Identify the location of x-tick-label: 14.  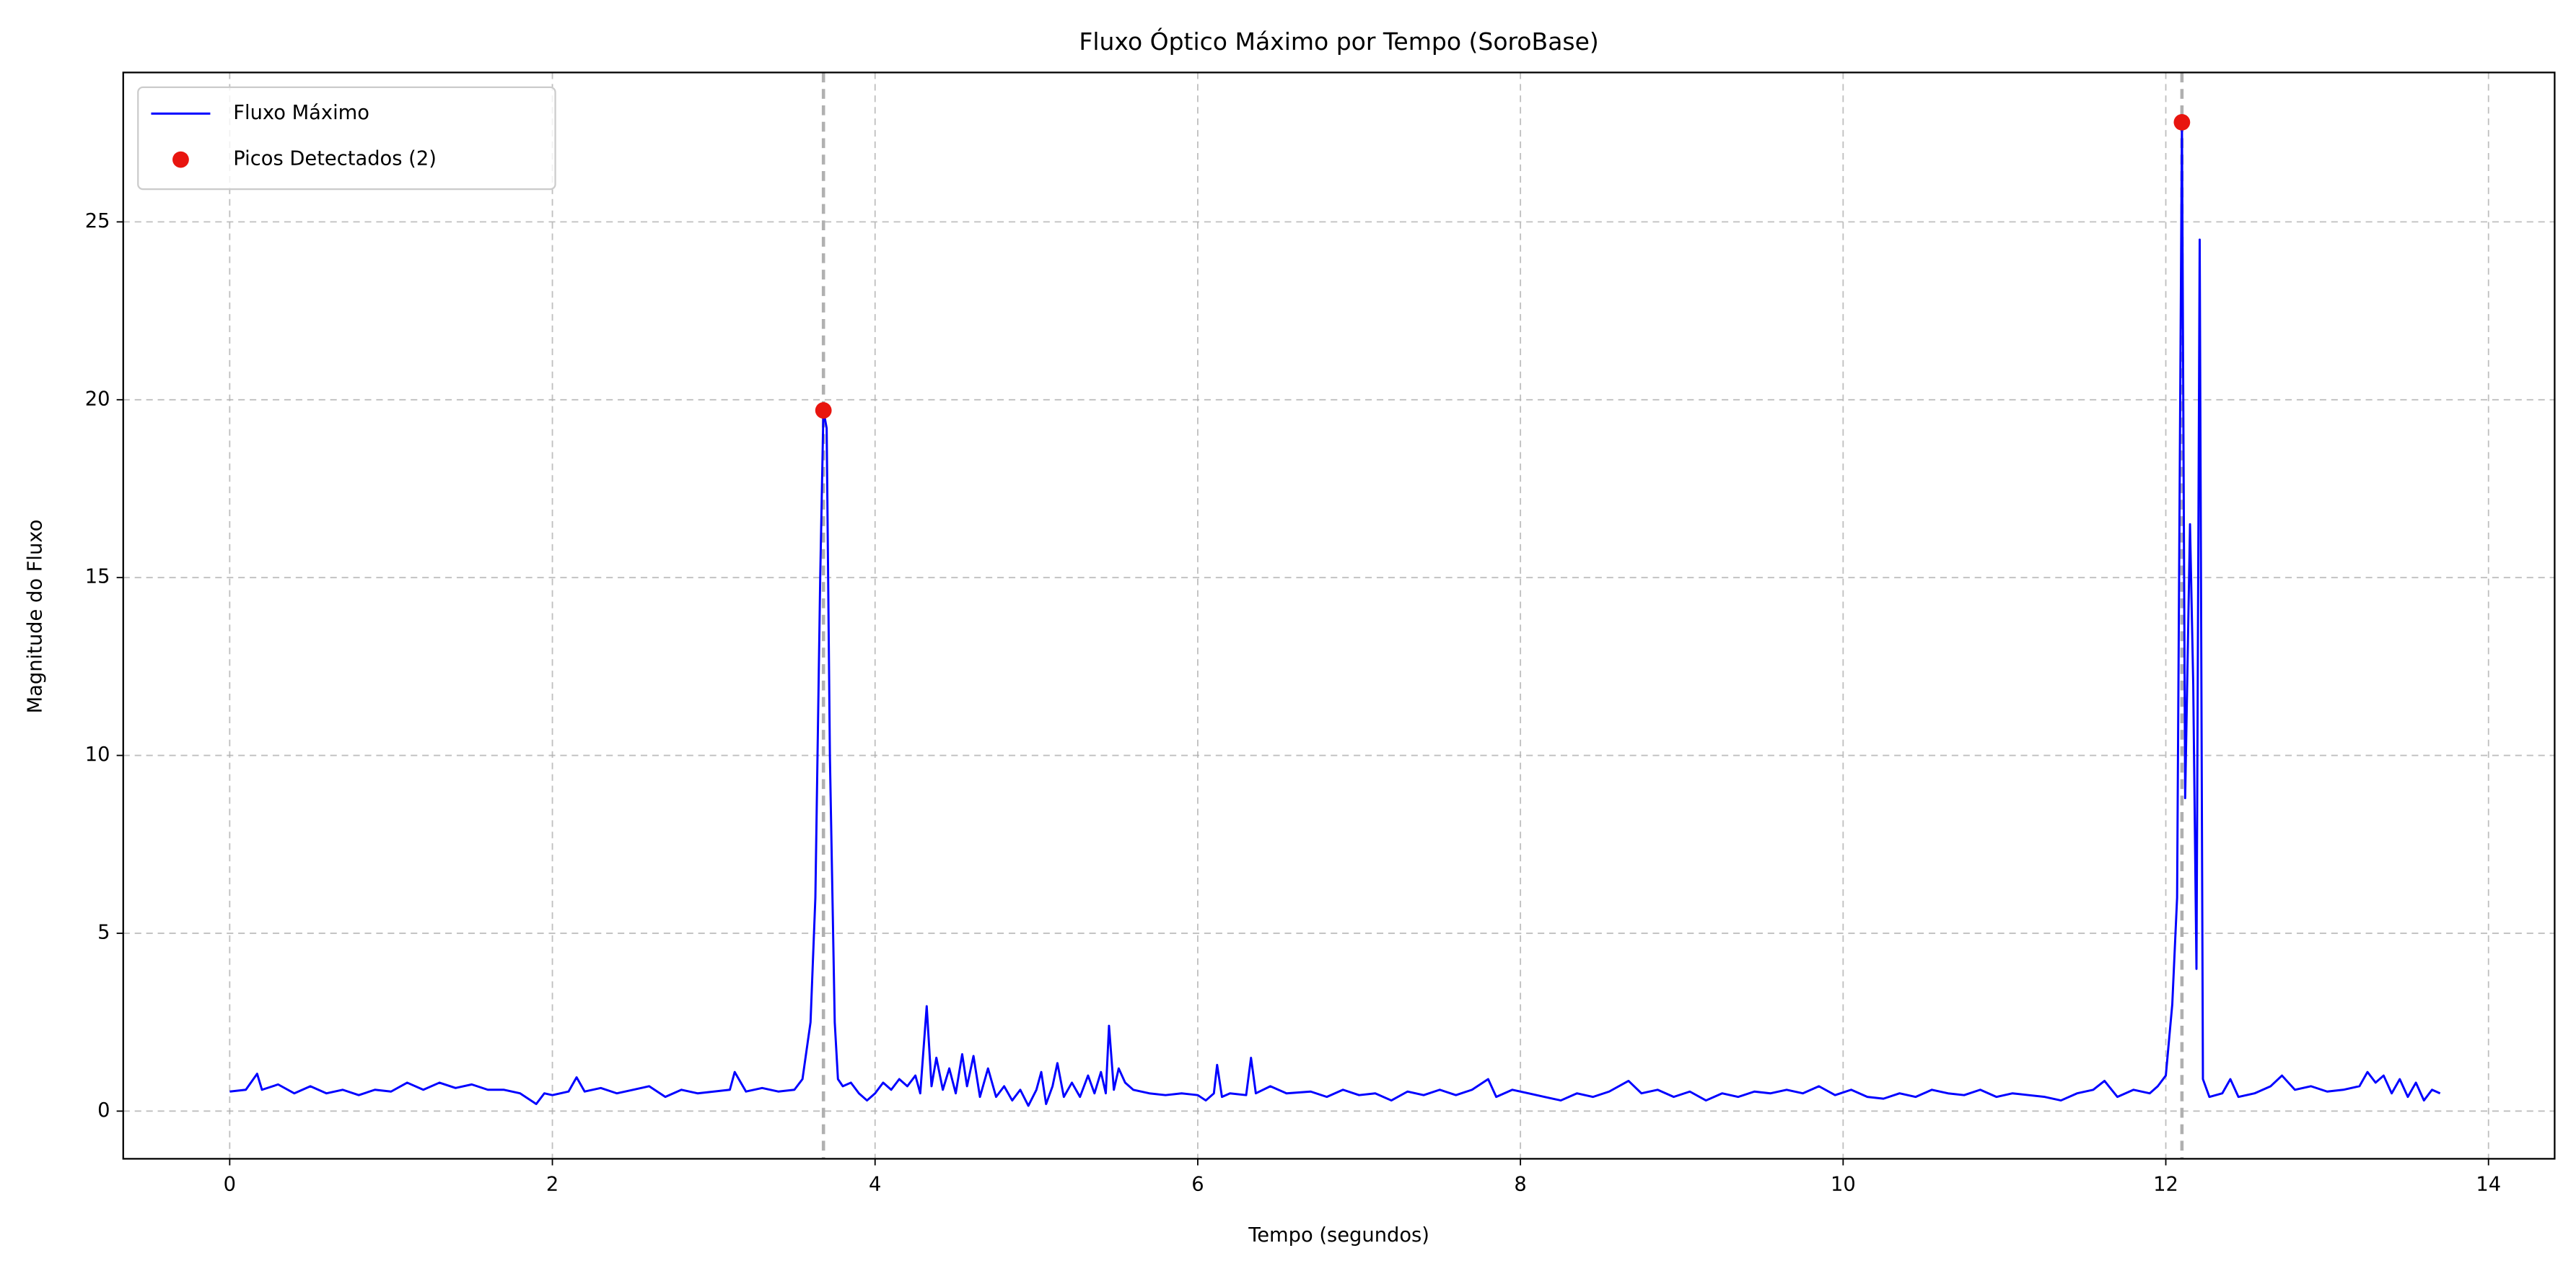
(2488, 1184).